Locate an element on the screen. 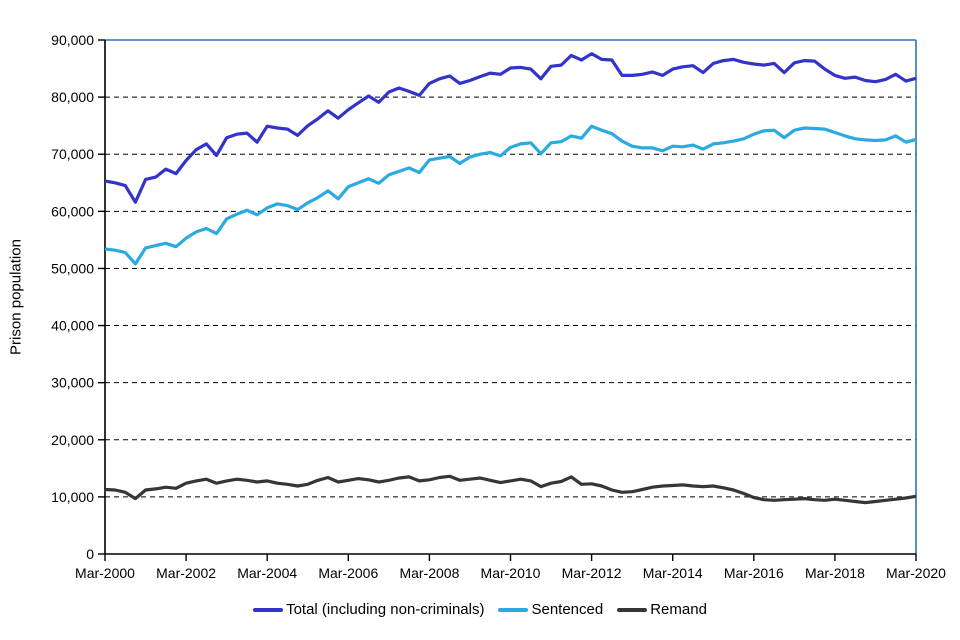 This screenshot has width=960, height=640. y-tick-label: 50,000 is located at coordinates (72, 268).